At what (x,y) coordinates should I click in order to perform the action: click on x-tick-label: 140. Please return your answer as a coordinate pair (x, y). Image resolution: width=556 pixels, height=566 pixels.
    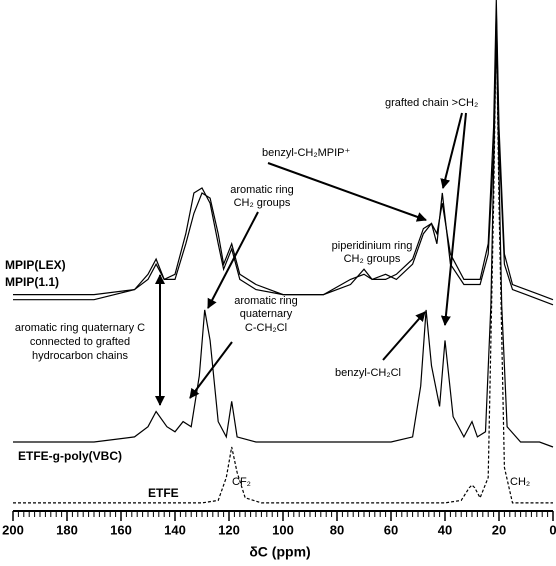
    Looking at the image, I should click on (175, 529).